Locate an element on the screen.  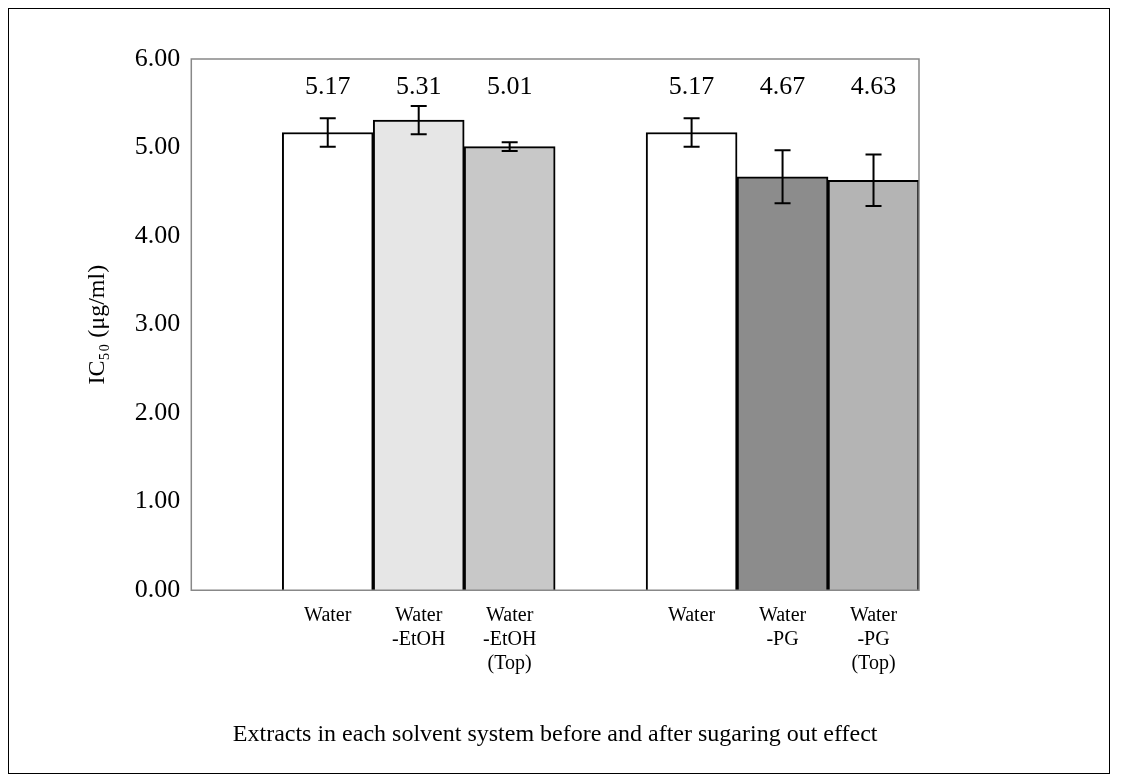
x-axis-title: Extracts in each solvent system before and after sugaring out effect is located at coordinates (555, 732).